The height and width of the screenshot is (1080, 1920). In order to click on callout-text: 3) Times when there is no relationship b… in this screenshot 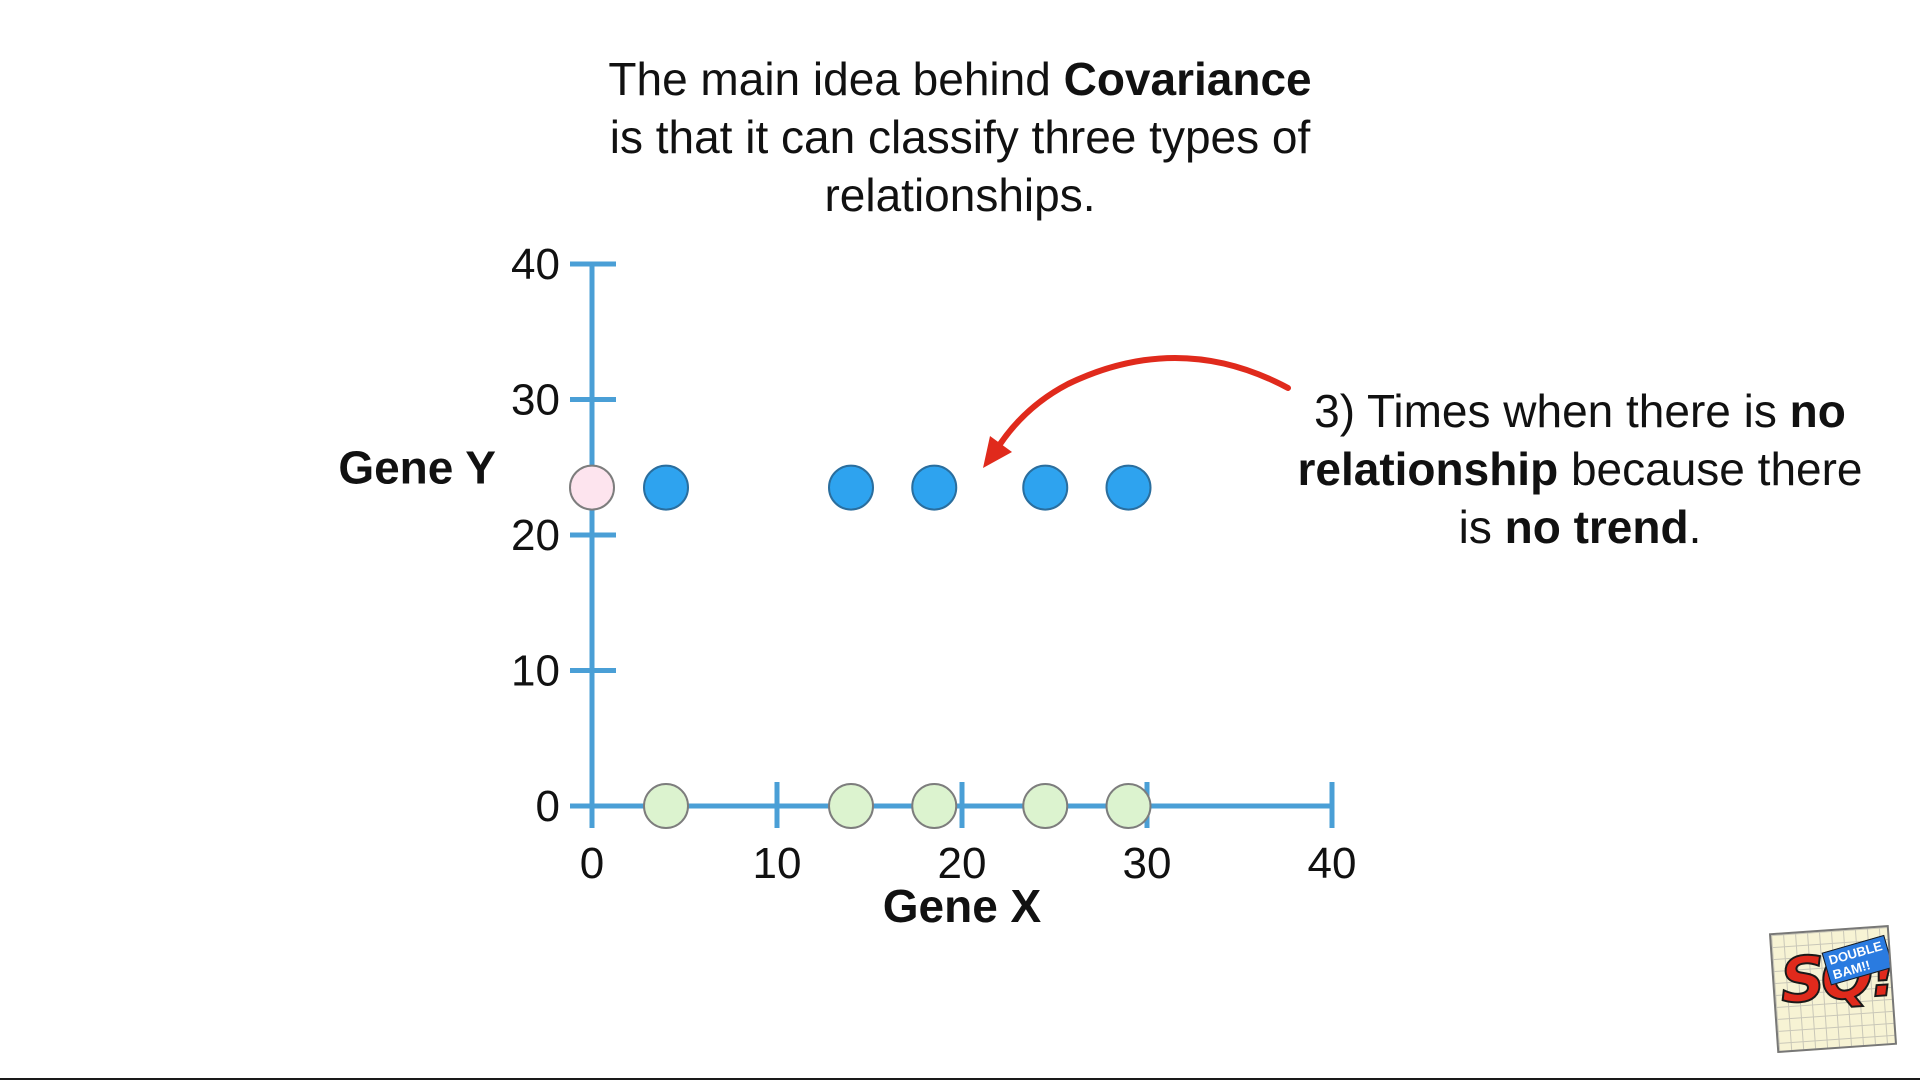, I will do `click(1580, 469)`.